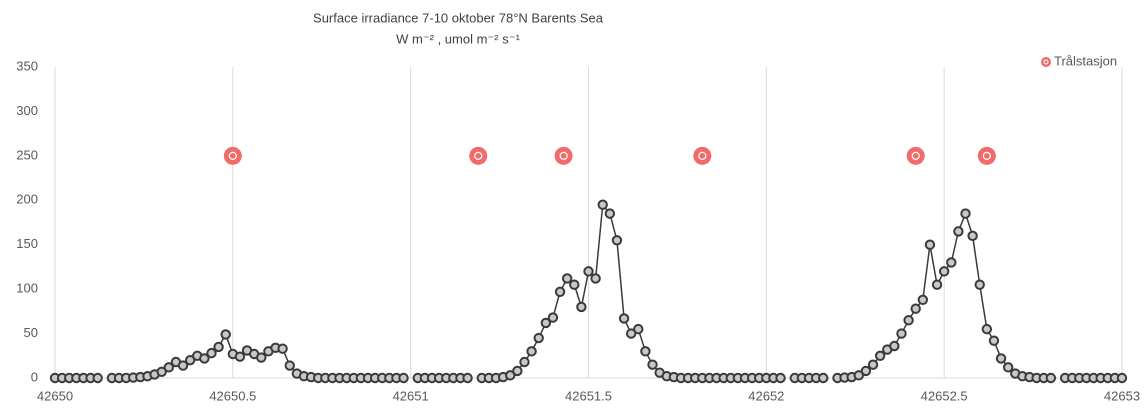 This screenshot has width=1147, height=409. Describe the element at coordinates (31, 332) in the screenshot. I see `y-tick-label: 50` at that location.